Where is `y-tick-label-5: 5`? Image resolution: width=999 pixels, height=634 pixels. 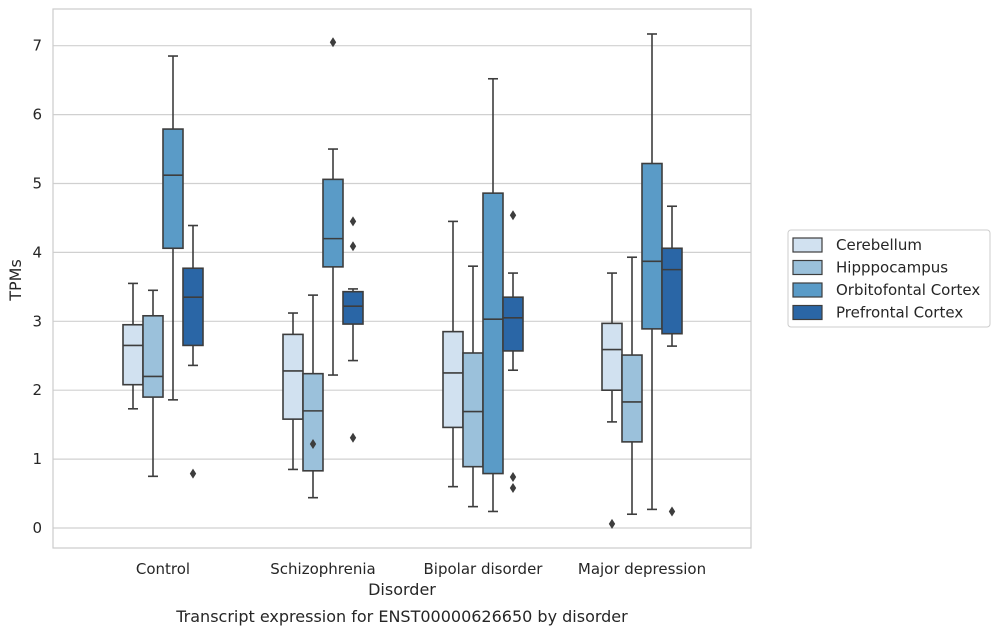
y-tick-label-5: 5 is located at coordinates (37, 184).